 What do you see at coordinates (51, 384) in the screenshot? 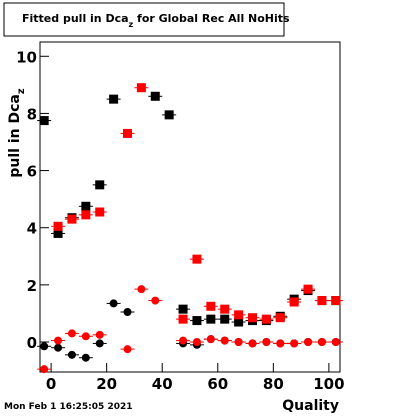
I see `x-tick-label: 0` at bounding box center [51, 384].